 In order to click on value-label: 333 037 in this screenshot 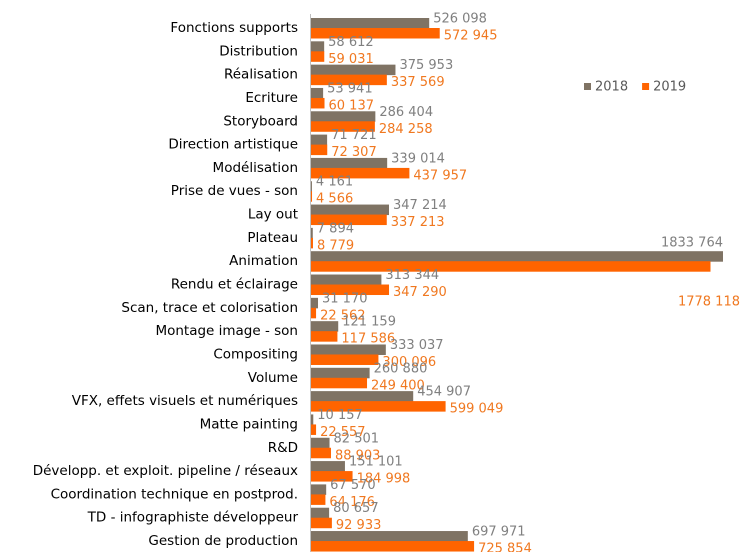, I will do `click(417, 345)`.